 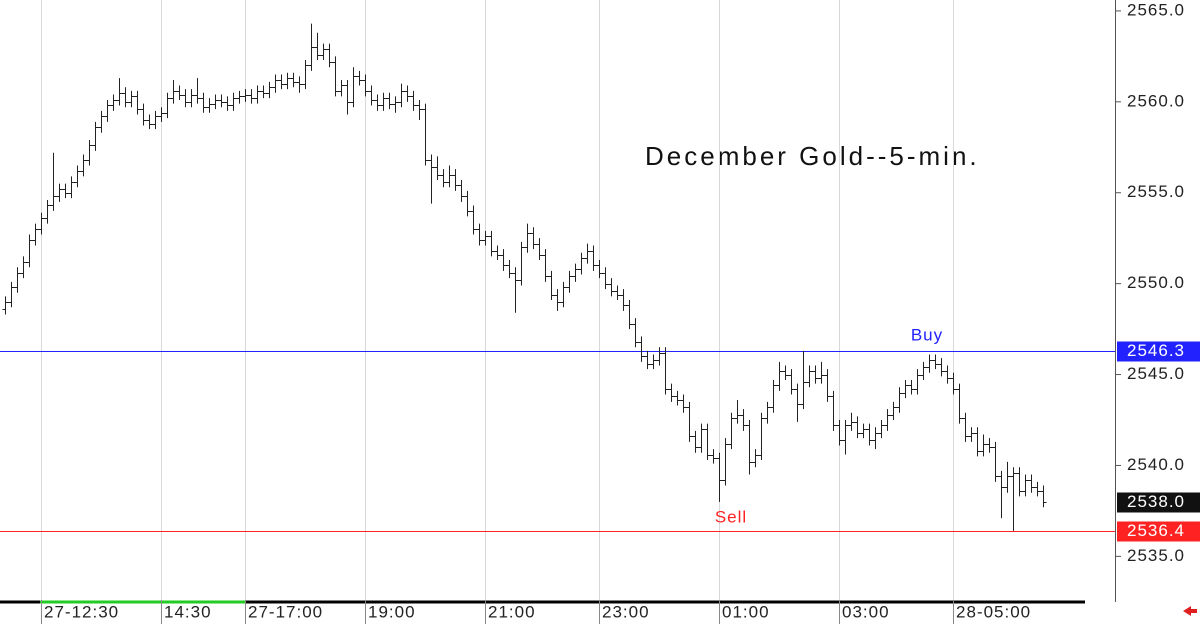 What do you see at coordinates (1156, 100) in the screenshot?
I see `y-tick-label: 2560.0` at bounding box center [1156, 100].